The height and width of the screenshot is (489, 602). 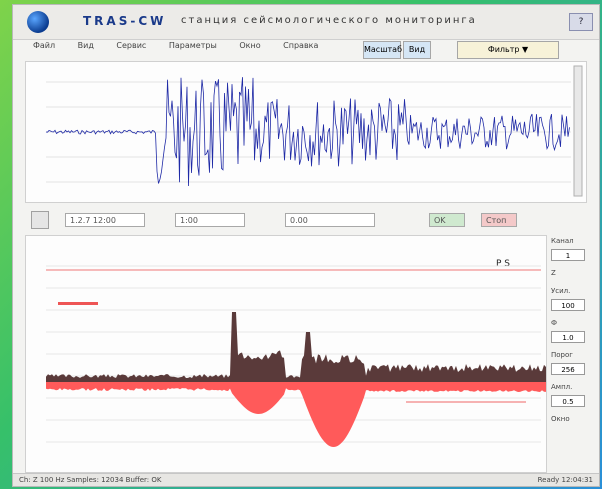 What do you see at coordinates (85, 45) in the screenshot?
I see `menu-view: Вид` at bounding box center [85, 45].